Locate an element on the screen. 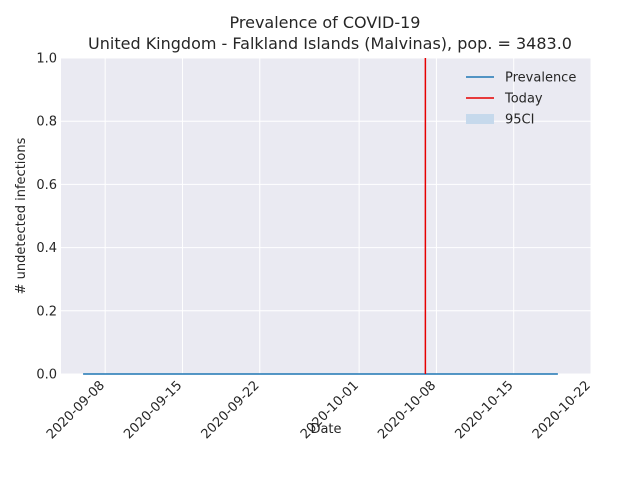 The height and width of the screenshot is (480, 640). chart-title: Prevalence of COVID-19 is located at coordinates (325, 22).